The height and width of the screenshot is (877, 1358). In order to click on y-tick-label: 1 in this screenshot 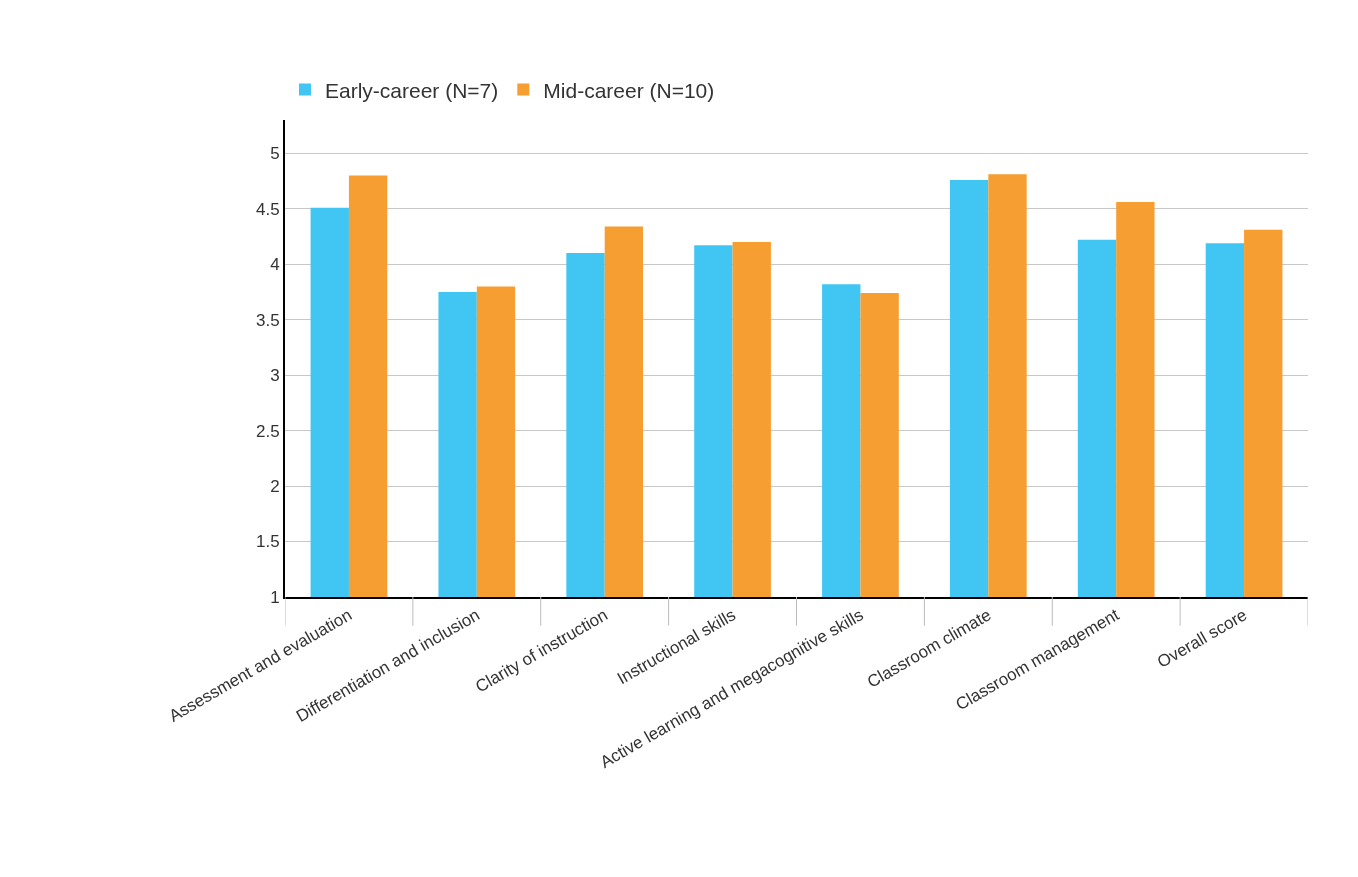, I will do `click(275, 597)`.